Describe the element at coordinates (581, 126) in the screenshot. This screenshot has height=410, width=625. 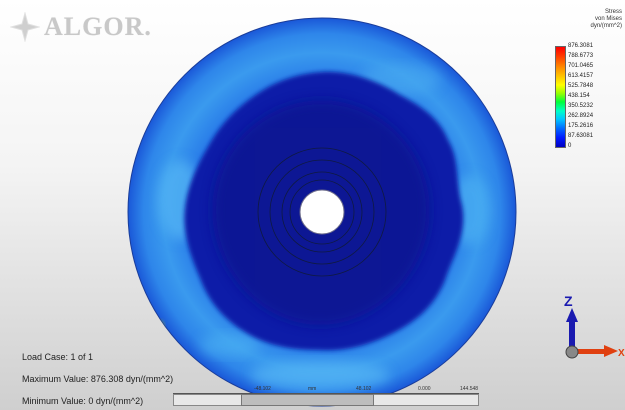
I see `legend-tick-label: 175.2616` at that location.